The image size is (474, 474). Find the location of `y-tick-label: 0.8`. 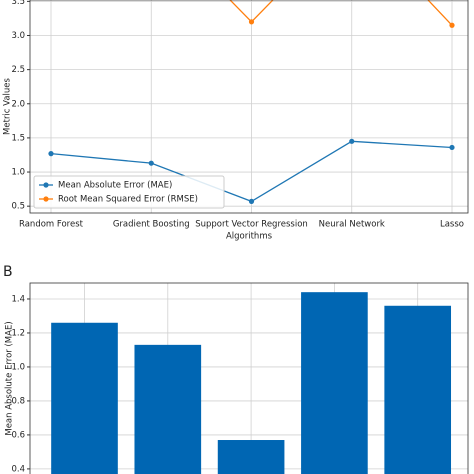

y-tick-label: 0.8 is located at coordinates (18, 401).